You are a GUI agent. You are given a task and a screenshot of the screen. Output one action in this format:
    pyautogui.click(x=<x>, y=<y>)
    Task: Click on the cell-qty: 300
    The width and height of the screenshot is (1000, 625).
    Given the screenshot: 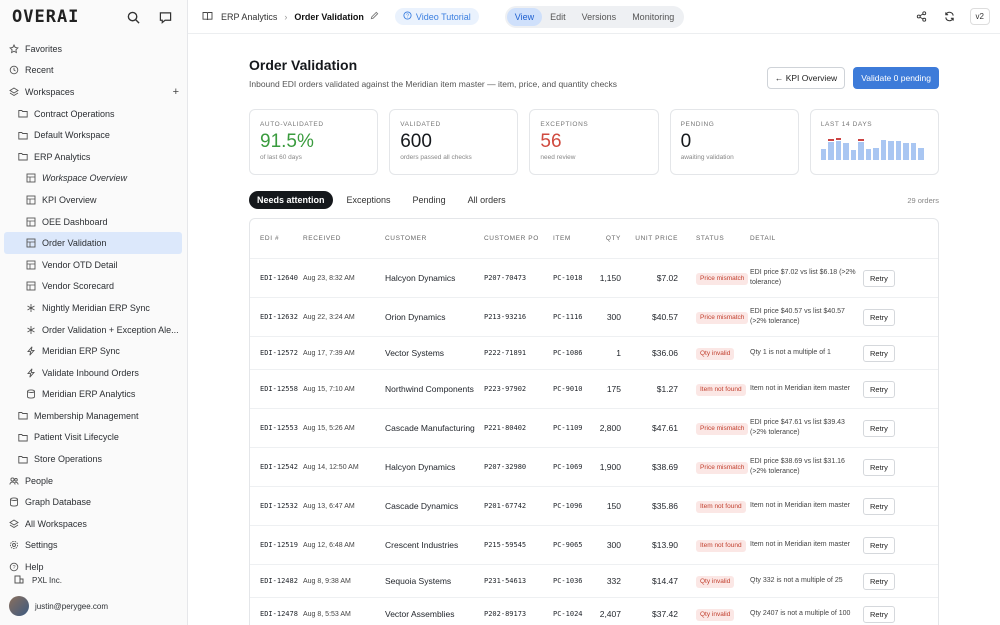 What is the action you would take?
    pyautogui.click(x=613, y=317)
    